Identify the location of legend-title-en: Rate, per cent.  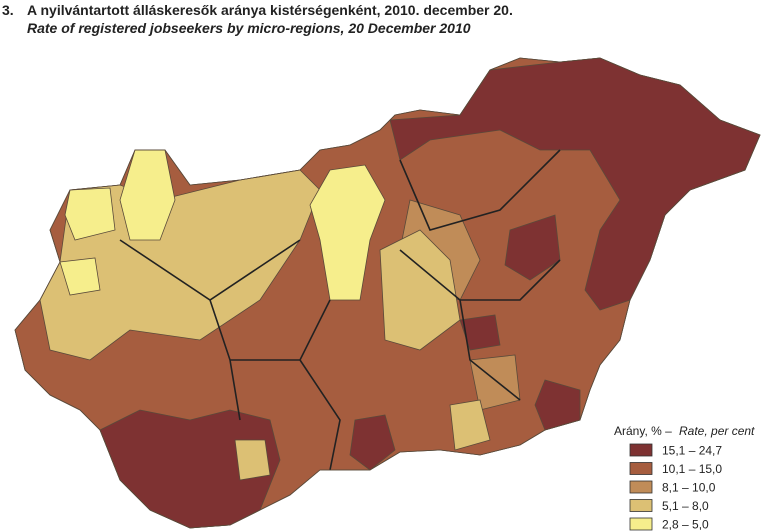
(717, 431).